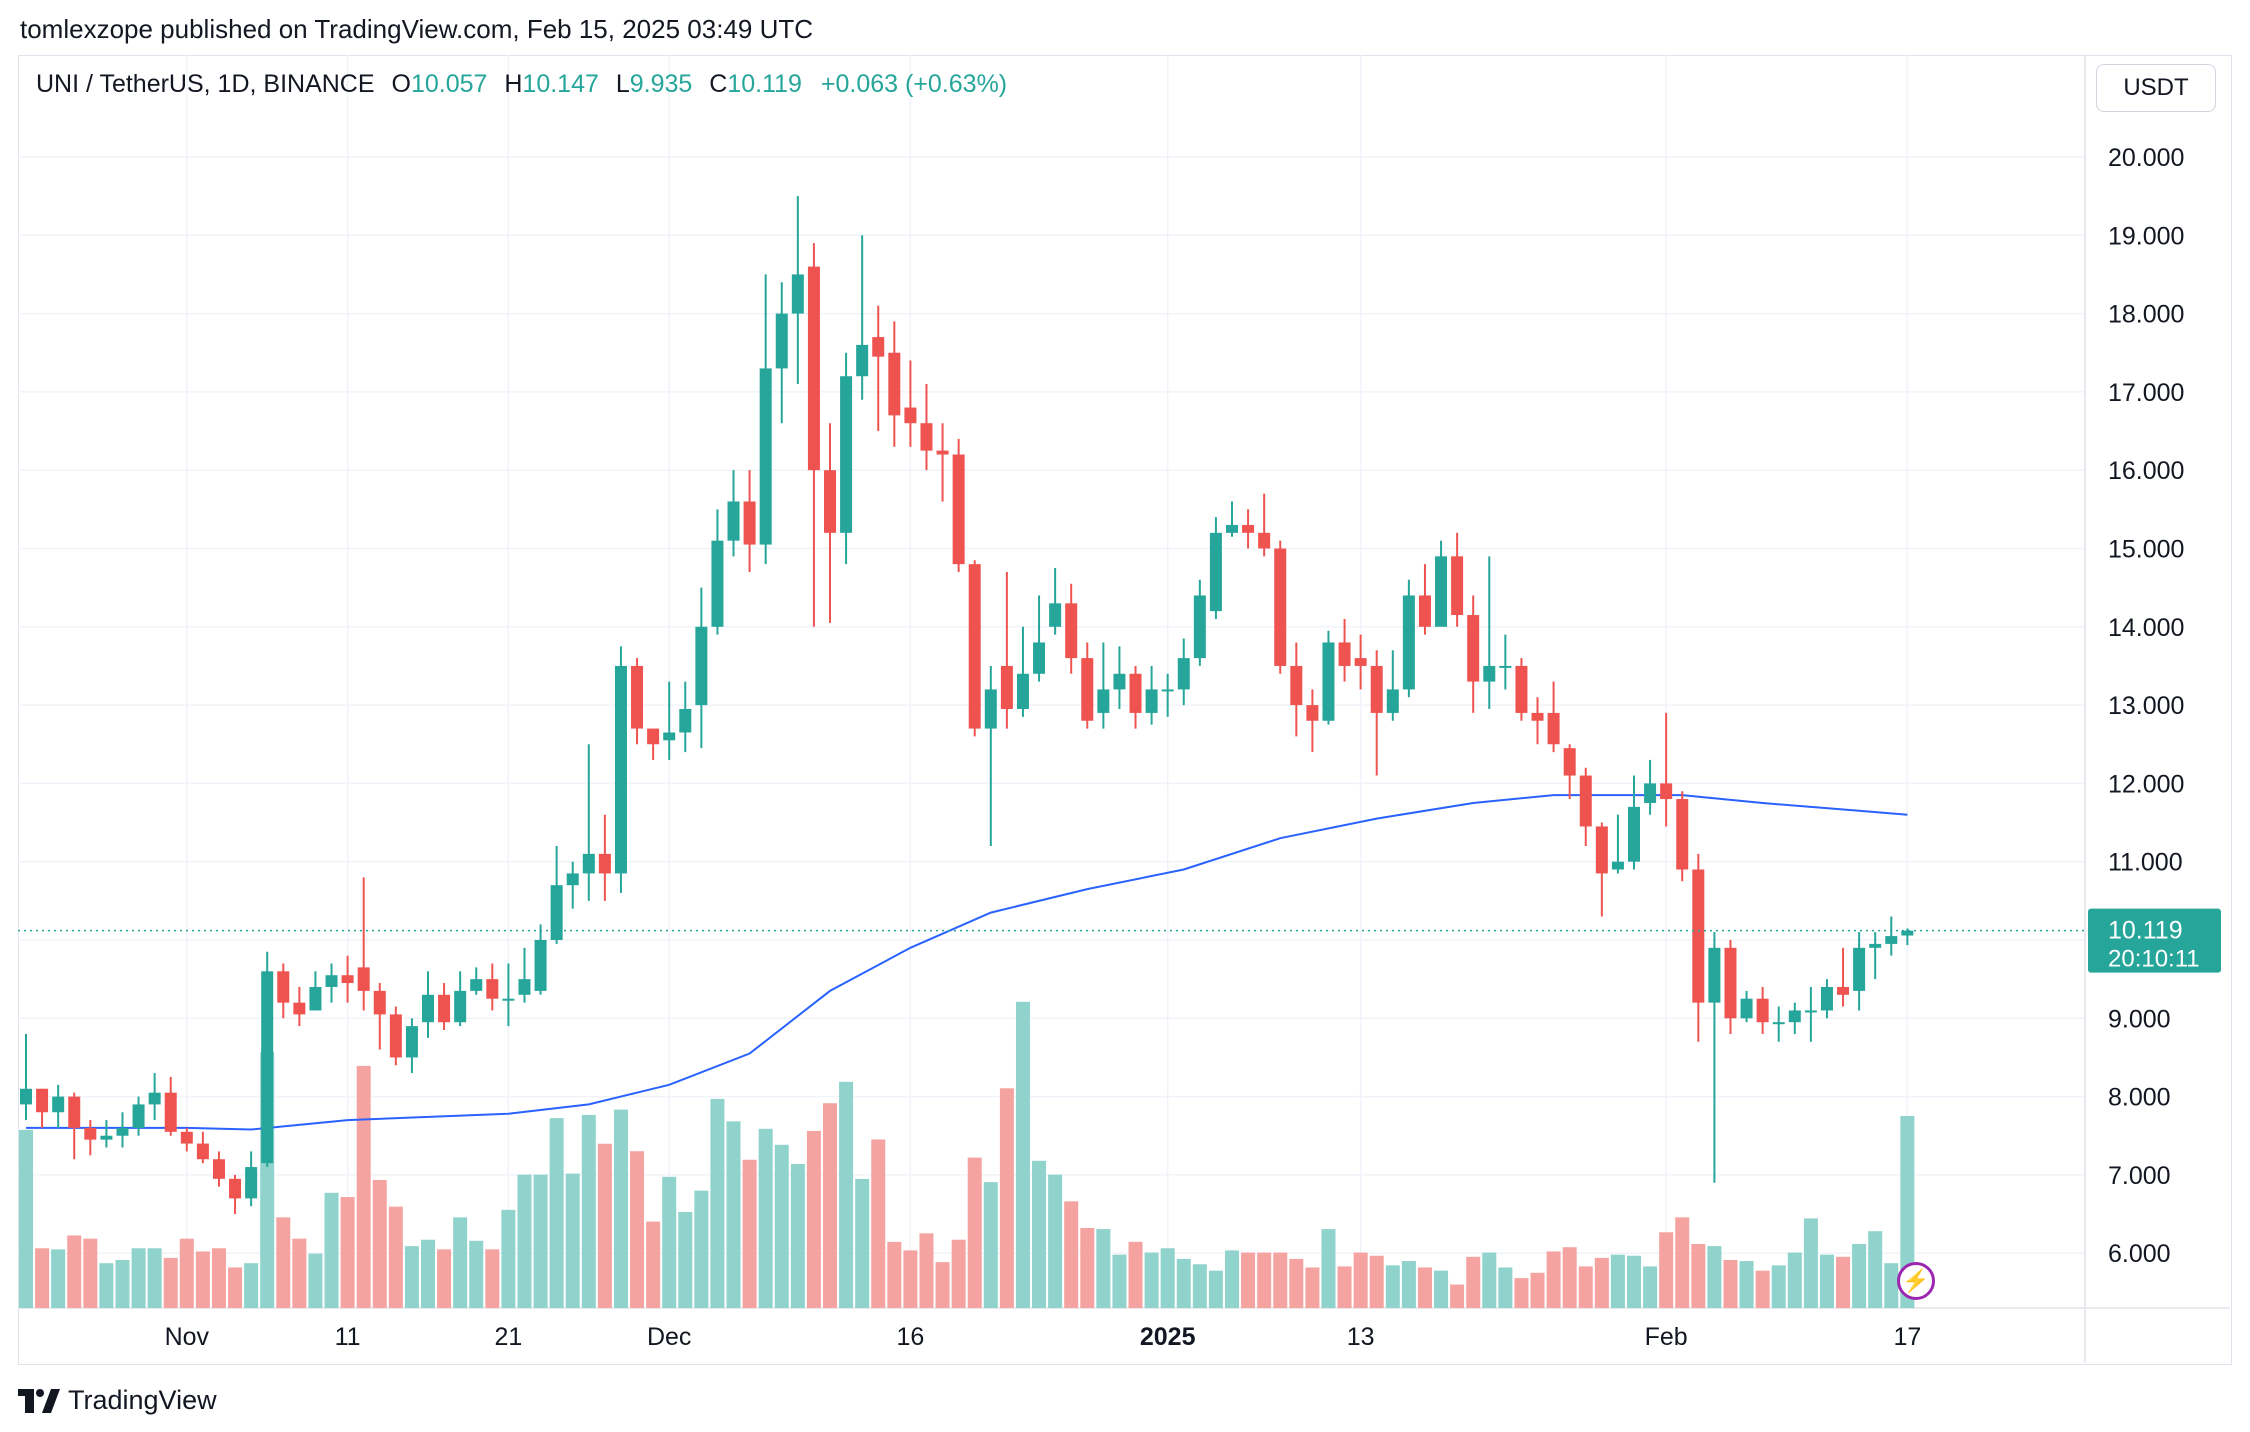 The height and width of the screenshot is (1432, 2250). What do you see at coordinates (205, 84) in the screenshot?
I see `symbol-label: UNI / TetherUS, 1D, BINANCE` at bounding box center [205, 84].